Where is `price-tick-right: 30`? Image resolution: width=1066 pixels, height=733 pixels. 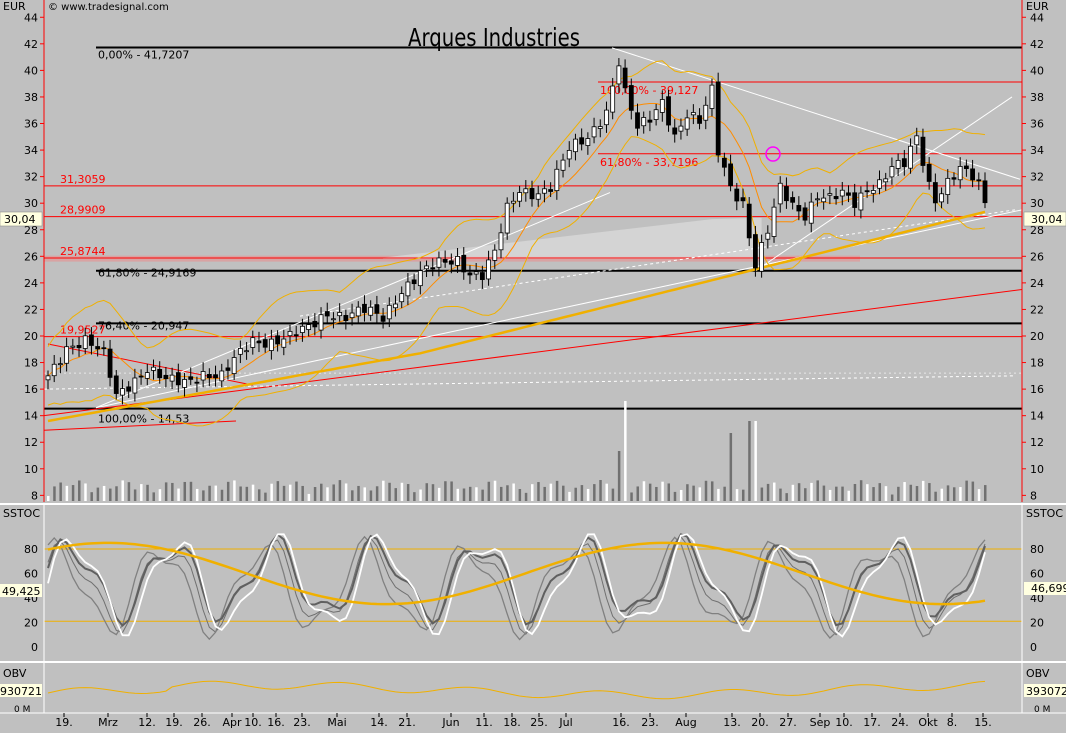 price-tick-right: 30 is located at coordinates (1037, 203).